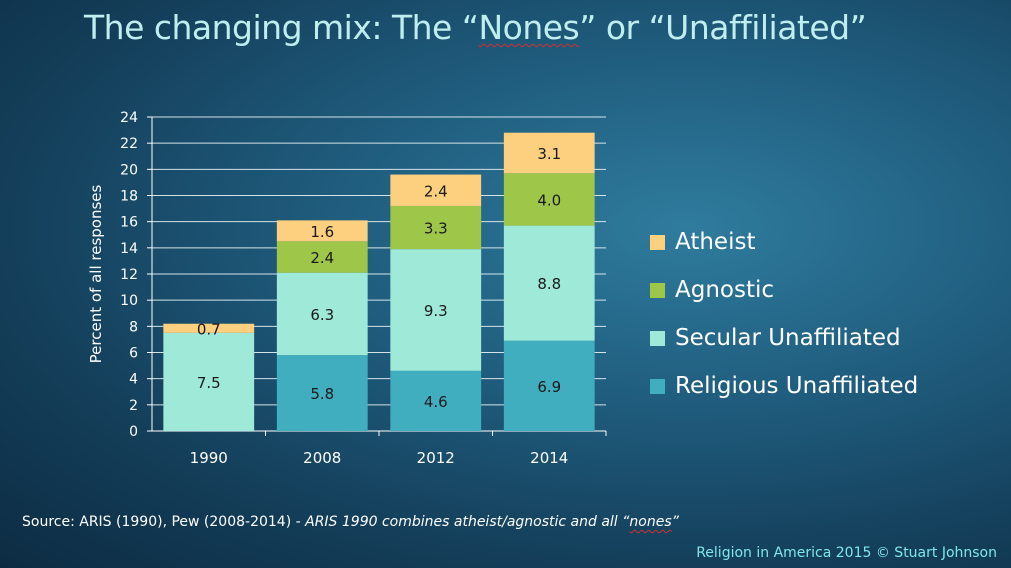 This screenshot has height=568, width=1011. I want to click on legend-item-secular-unaffiliated: Secular Unaffiliated, so click(784, 338).